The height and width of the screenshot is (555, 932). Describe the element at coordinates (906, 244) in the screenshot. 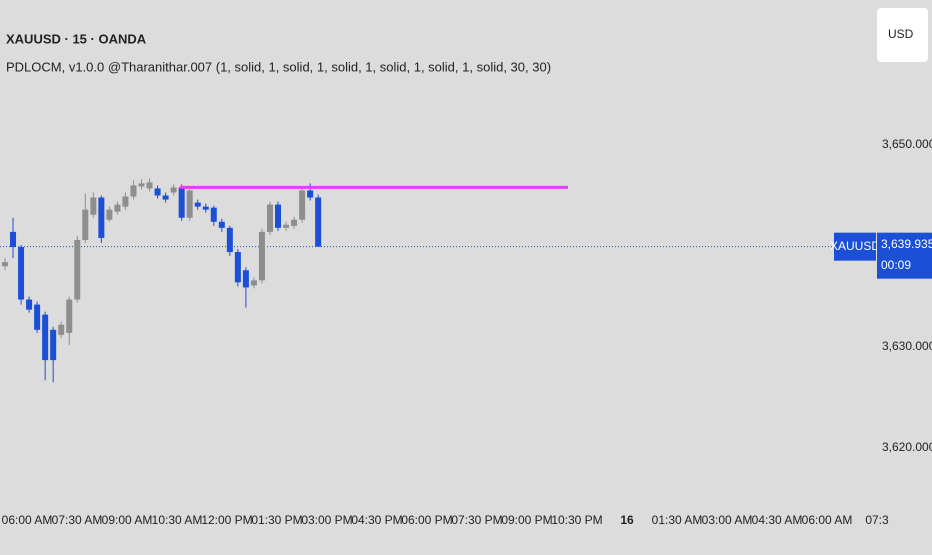

I see `price-label: 3,639.935` at that location.